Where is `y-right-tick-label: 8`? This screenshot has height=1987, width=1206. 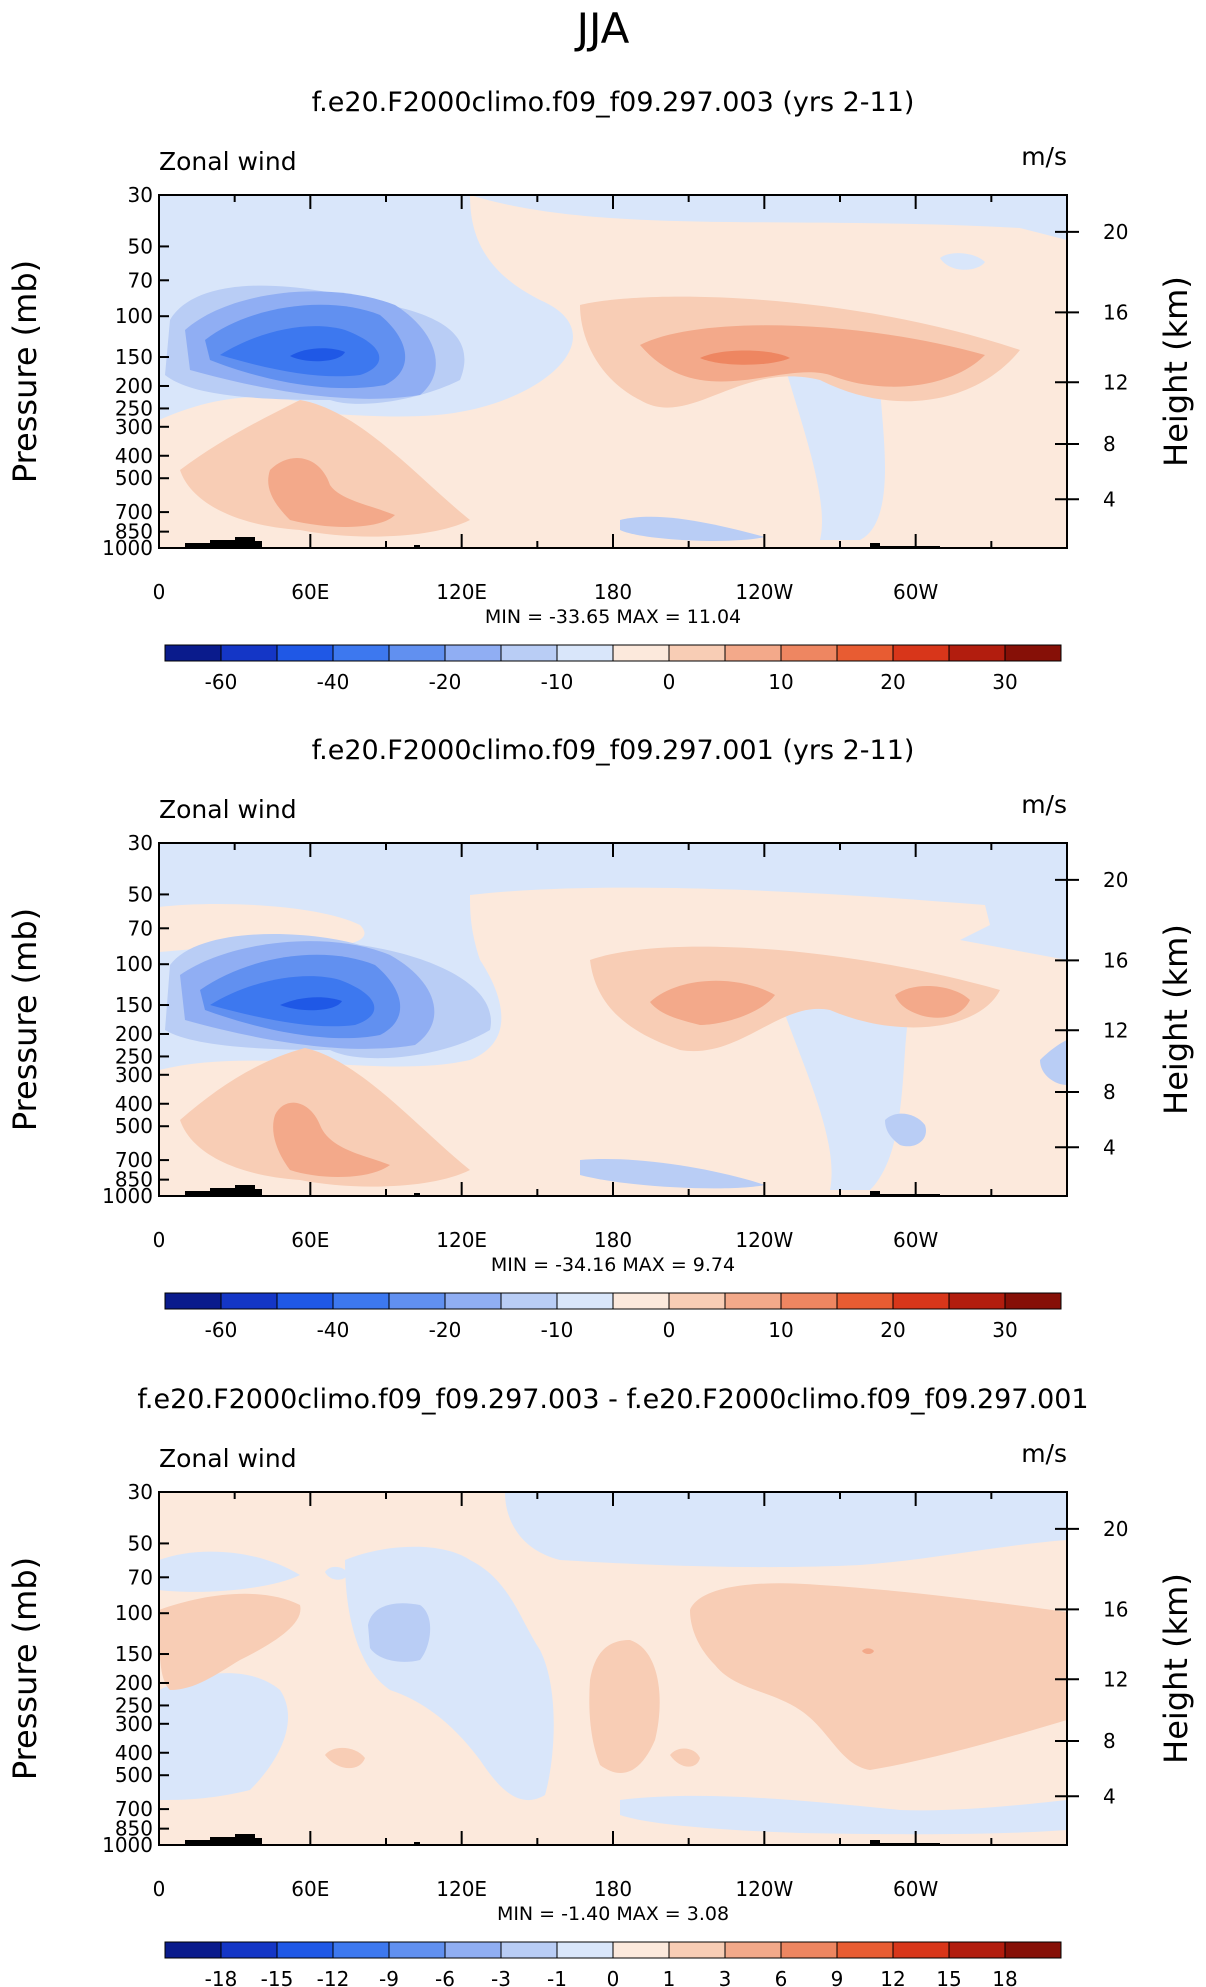 y-right-tick-label: 8 is located at coordinates (1109, 444).